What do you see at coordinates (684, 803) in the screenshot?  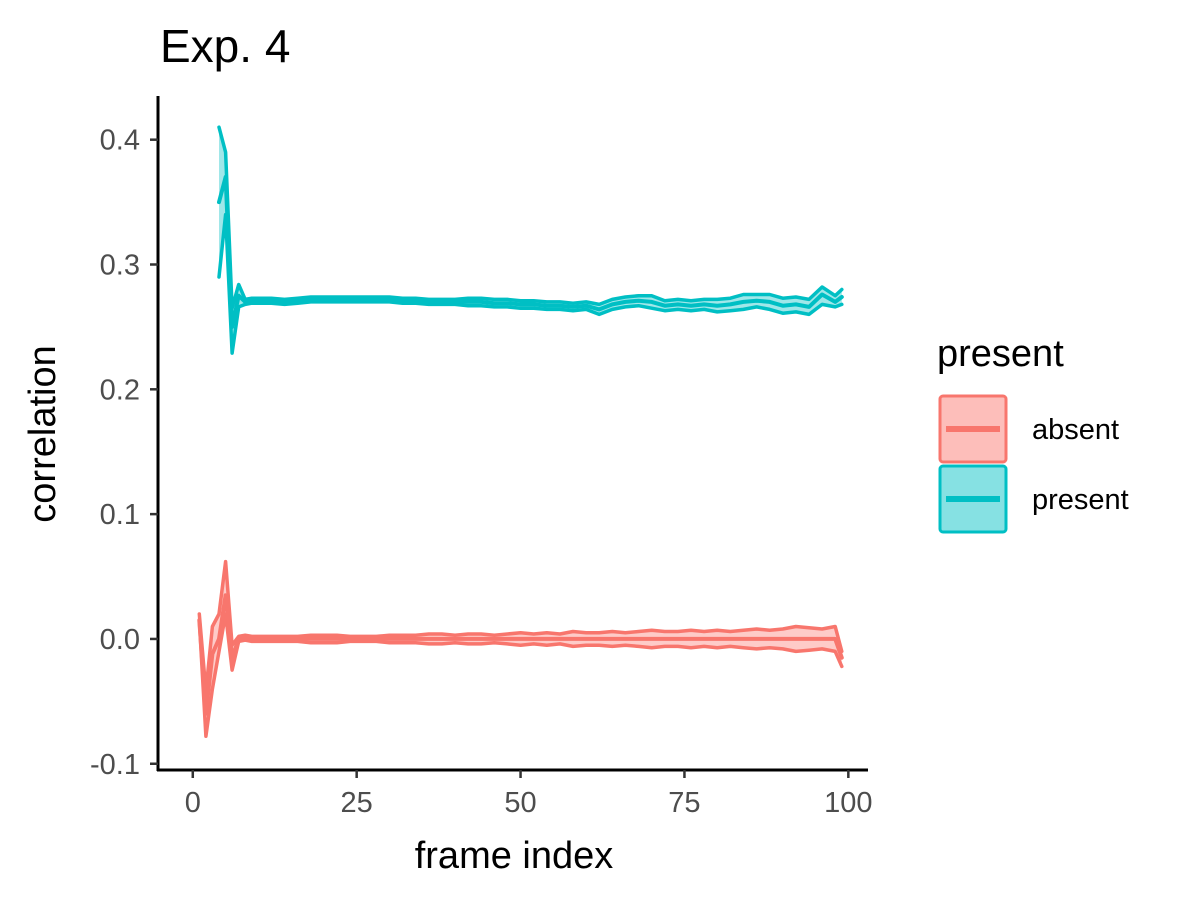 I see `x-tick-label: 75` at bounding box center [684, 803].